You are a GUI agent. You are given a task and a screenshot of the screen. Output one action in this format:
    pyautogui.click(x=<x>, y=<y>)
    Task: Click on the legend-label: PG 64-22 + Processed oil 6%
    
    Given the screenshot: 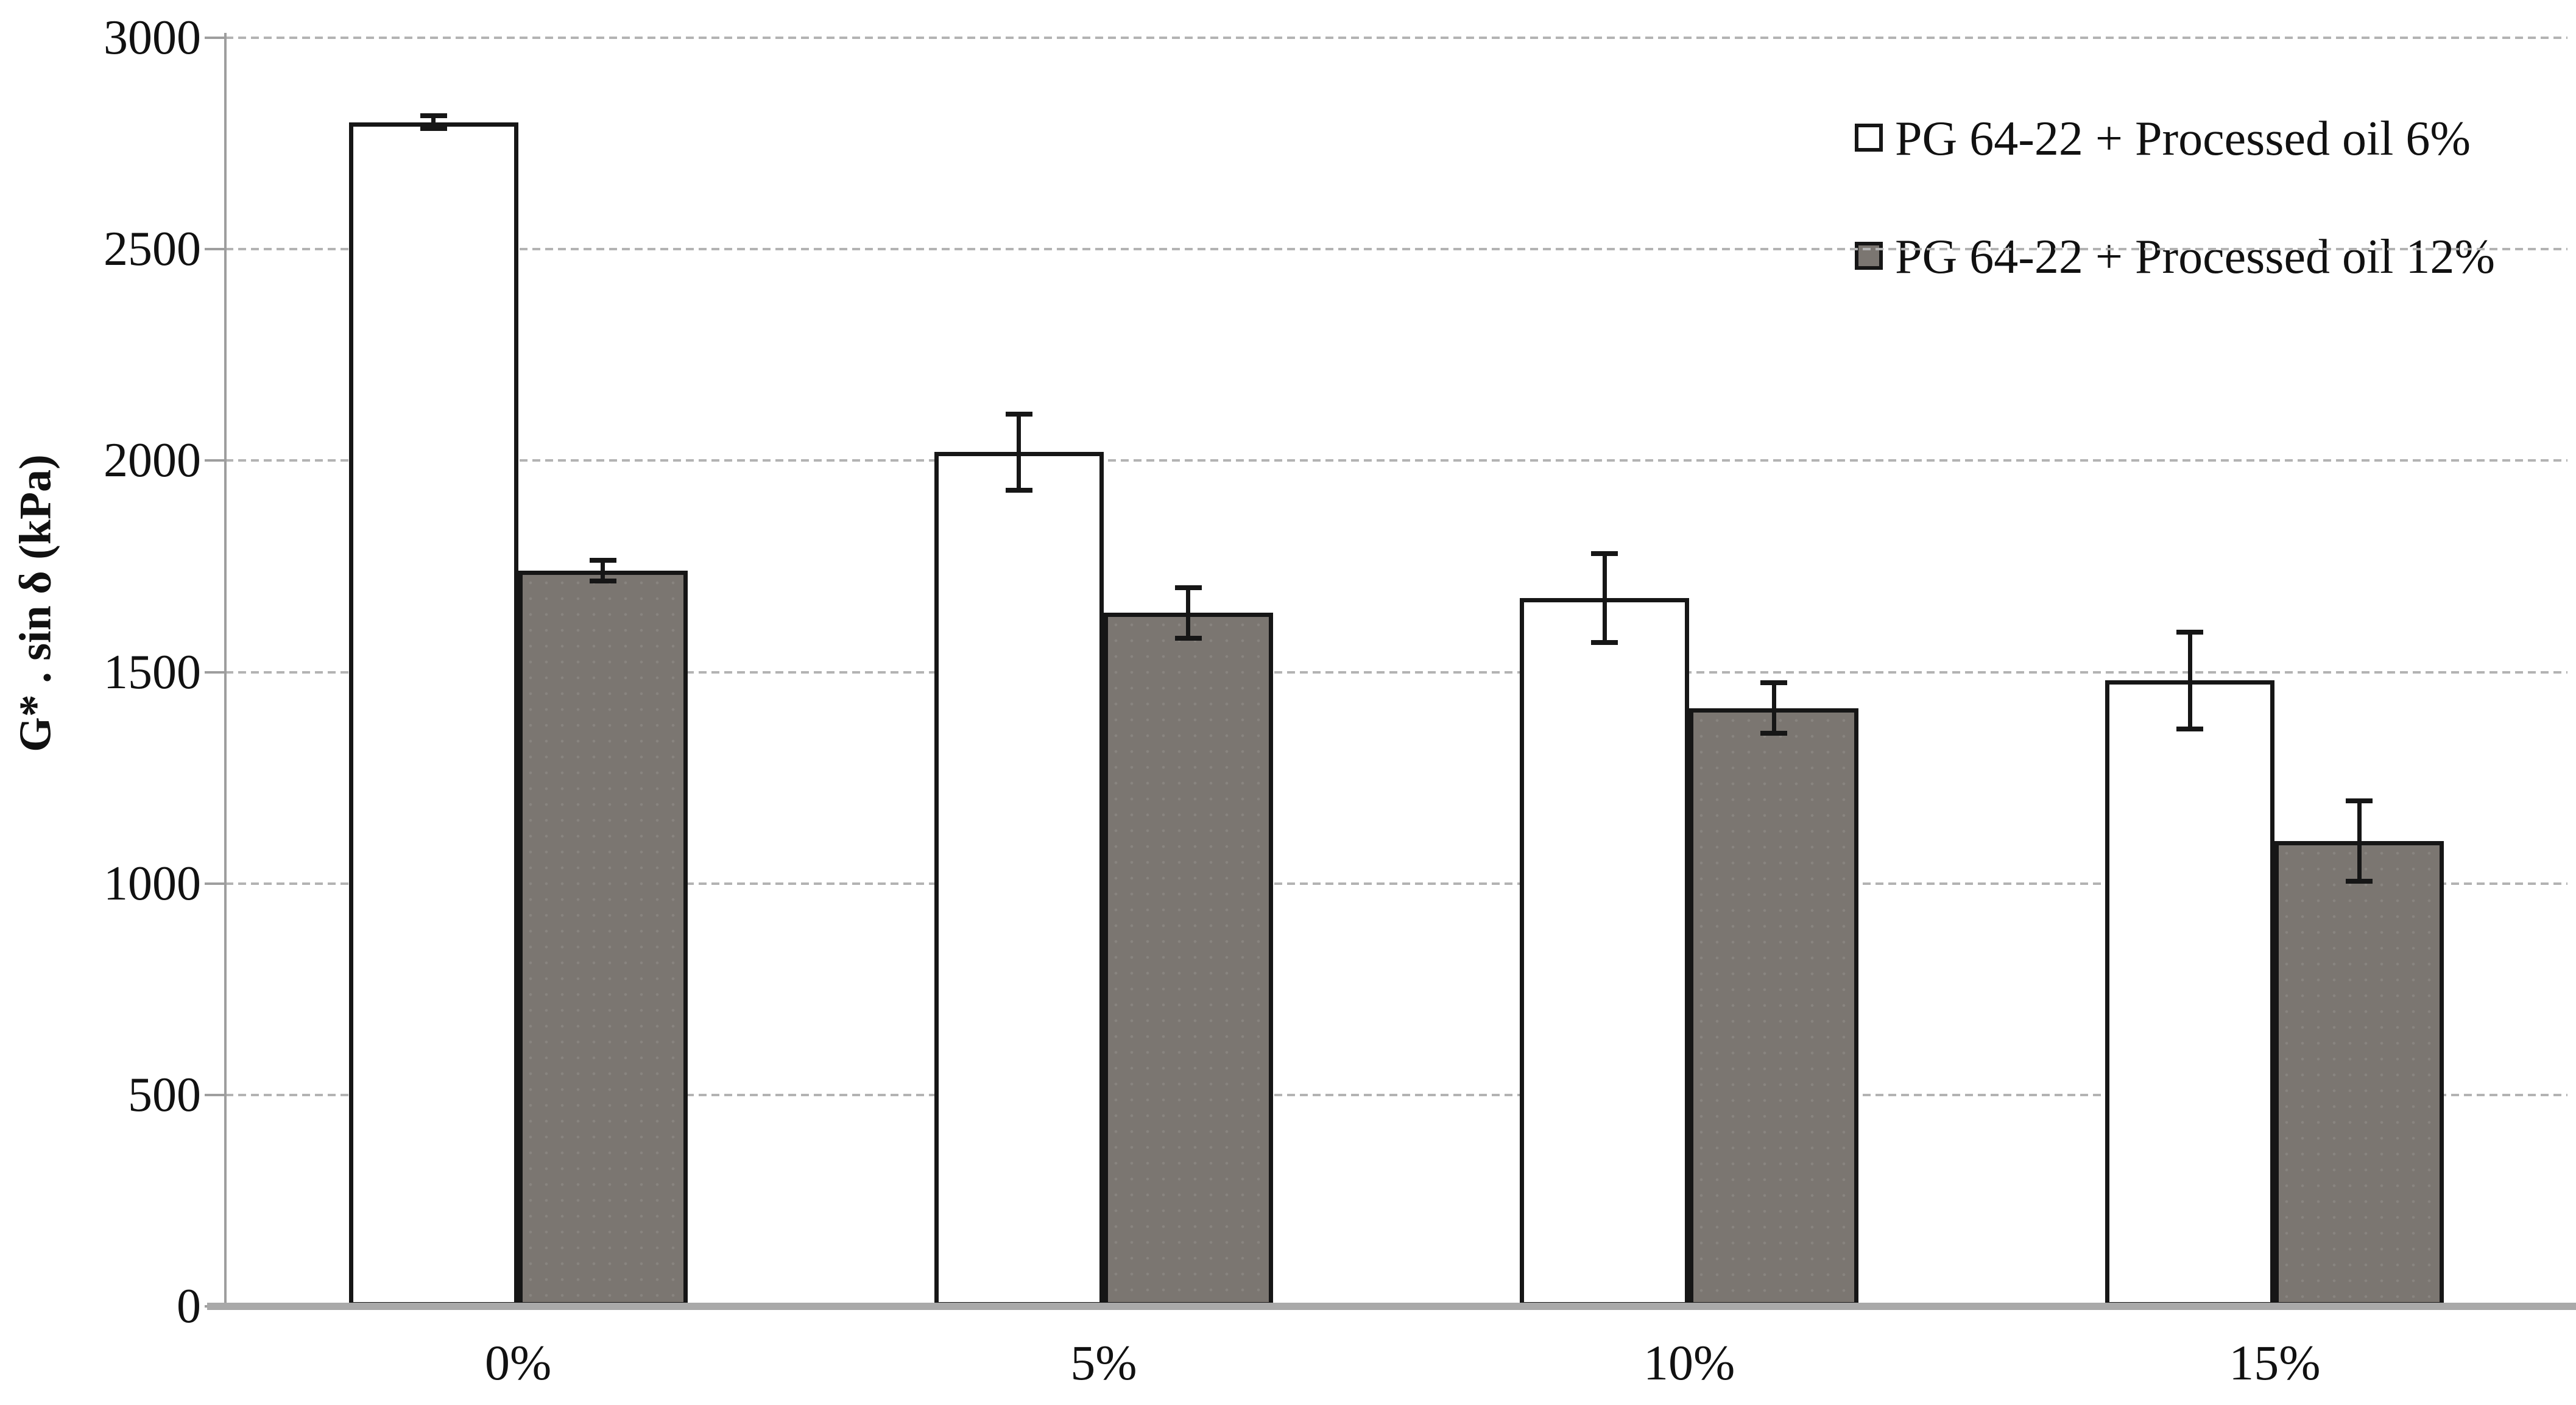 What is the action you would take?
    pyautogui.click(x=2183, y=139)
    